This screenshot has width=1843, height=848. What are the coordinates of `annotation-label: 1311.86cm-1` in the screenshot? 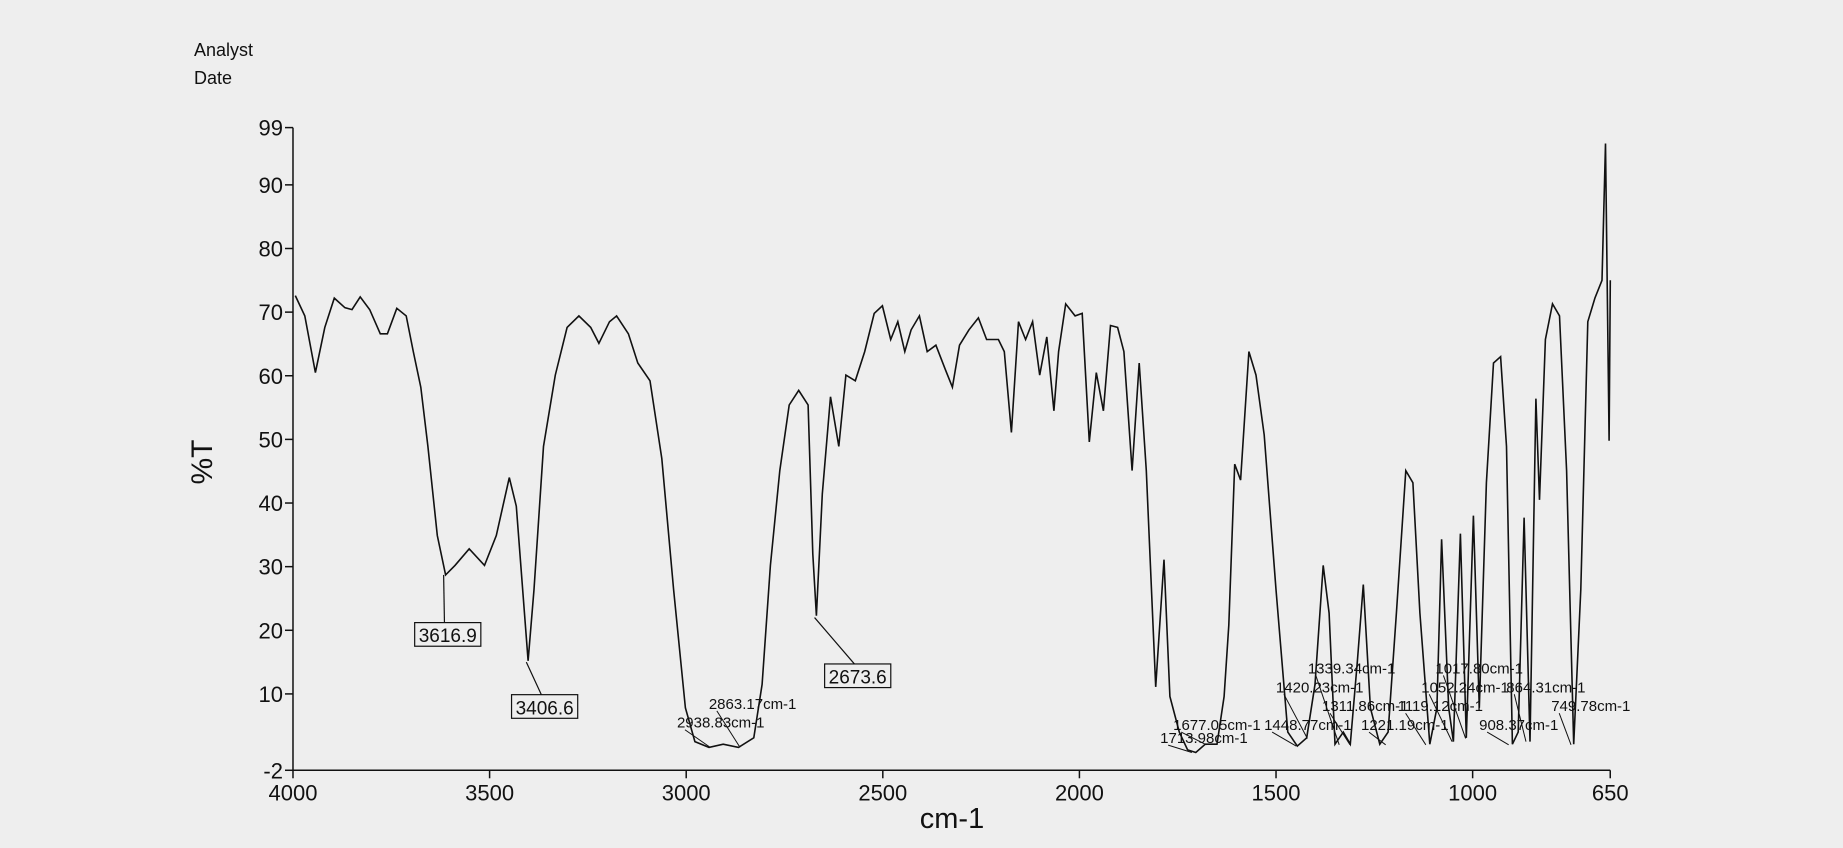 It's located at (1365, 706).